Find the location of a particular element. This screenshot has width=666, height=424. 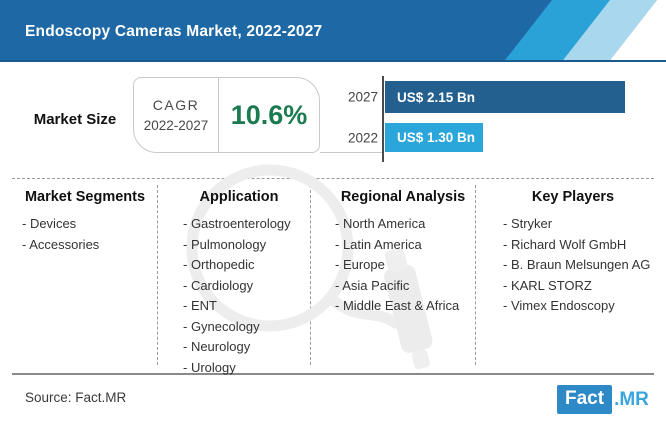

list-item: - Middle East & Africa is located at coordinates (397, 305).